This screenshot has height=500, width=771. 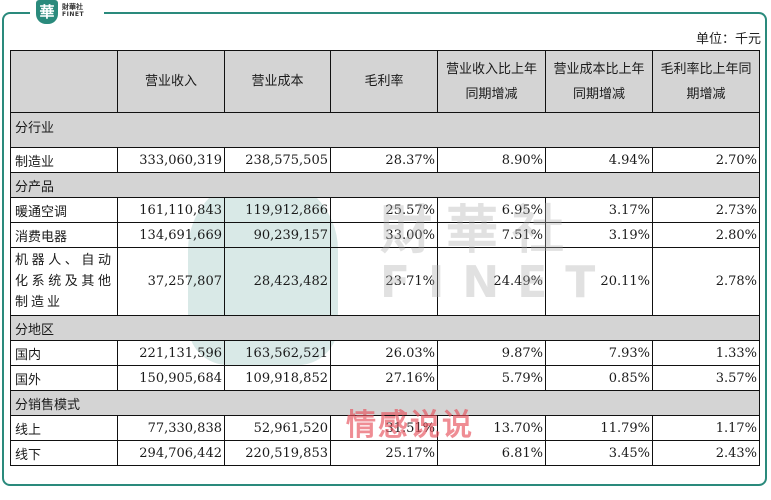 I want to click on cell-margin-yoy: 2.73%, so click(x=706, y=210).